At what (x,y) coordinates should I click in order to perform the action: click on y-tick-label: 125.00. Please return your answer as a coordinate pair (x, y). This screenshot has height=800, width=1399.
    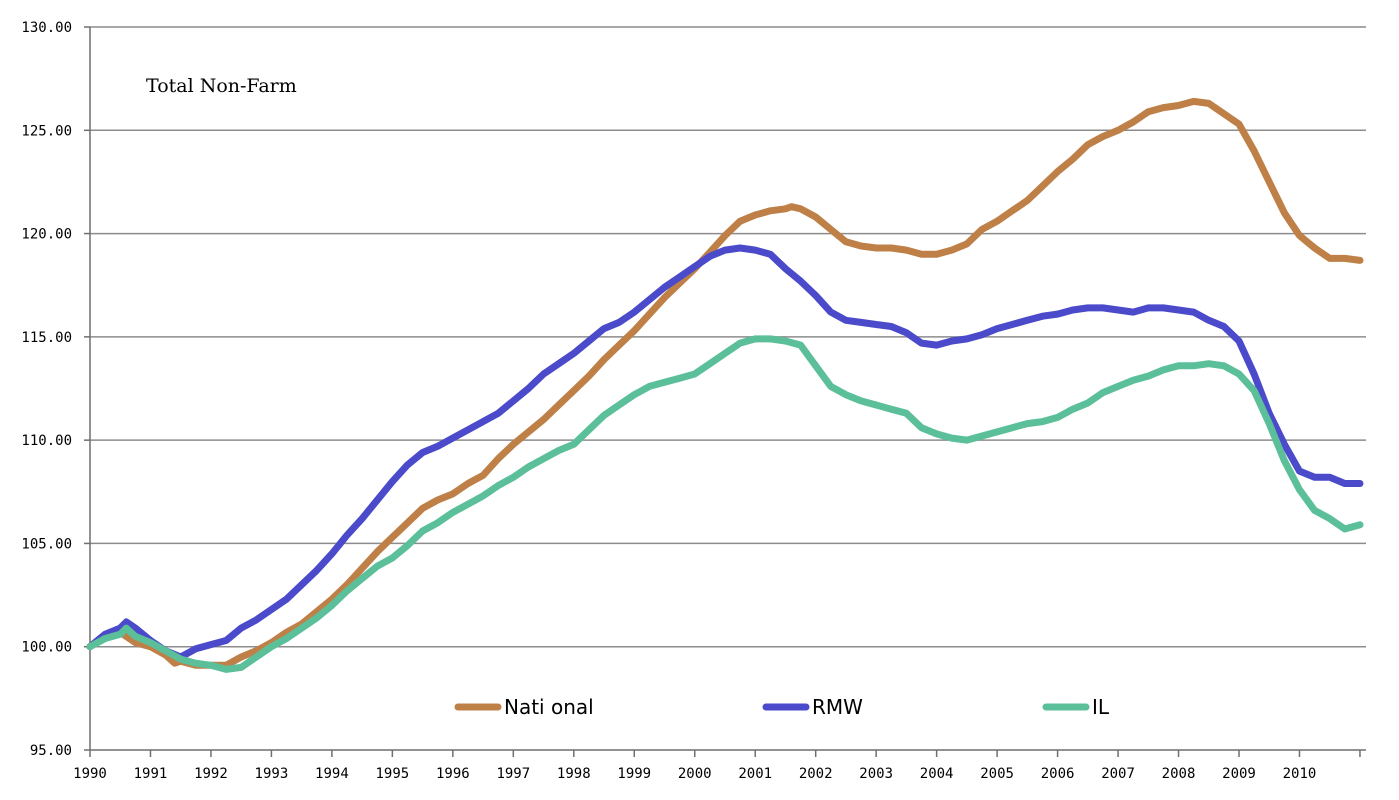
    Looking at the image, I should click on (46, 131).